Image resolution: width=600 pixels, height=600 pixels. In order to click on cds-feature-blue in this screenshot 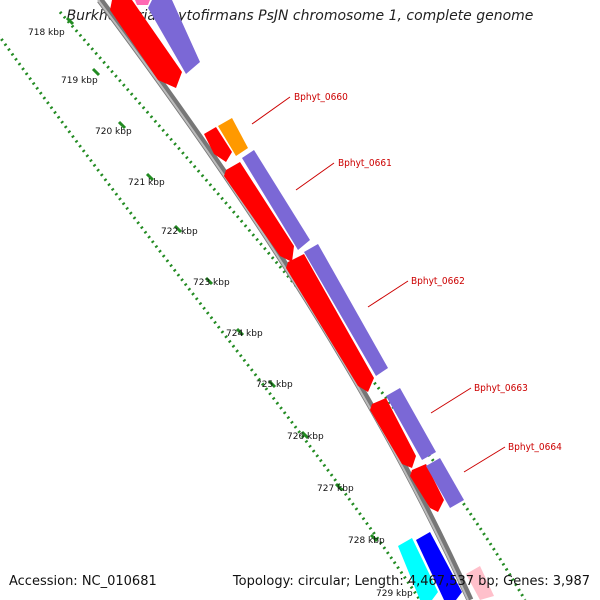, I will do `click(439, 566)`.